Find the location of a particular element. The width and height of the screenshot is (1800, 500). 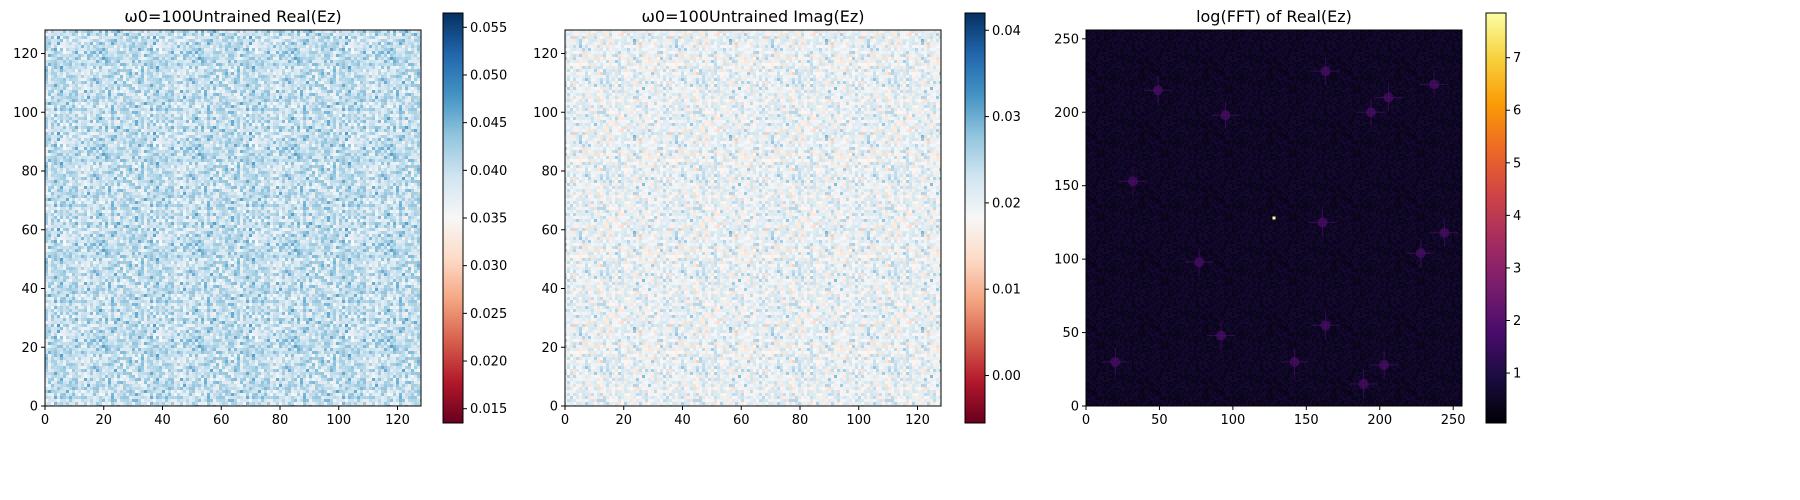

colorbar-tick-label: 0.055 is located at coordinates (488, 28).